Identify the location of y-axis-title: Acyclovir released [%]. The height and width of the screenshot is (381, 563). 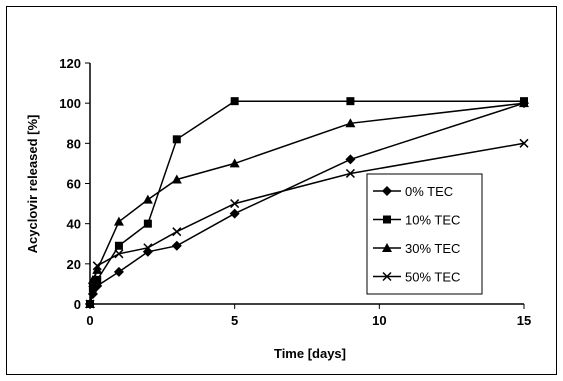
(32, 184).